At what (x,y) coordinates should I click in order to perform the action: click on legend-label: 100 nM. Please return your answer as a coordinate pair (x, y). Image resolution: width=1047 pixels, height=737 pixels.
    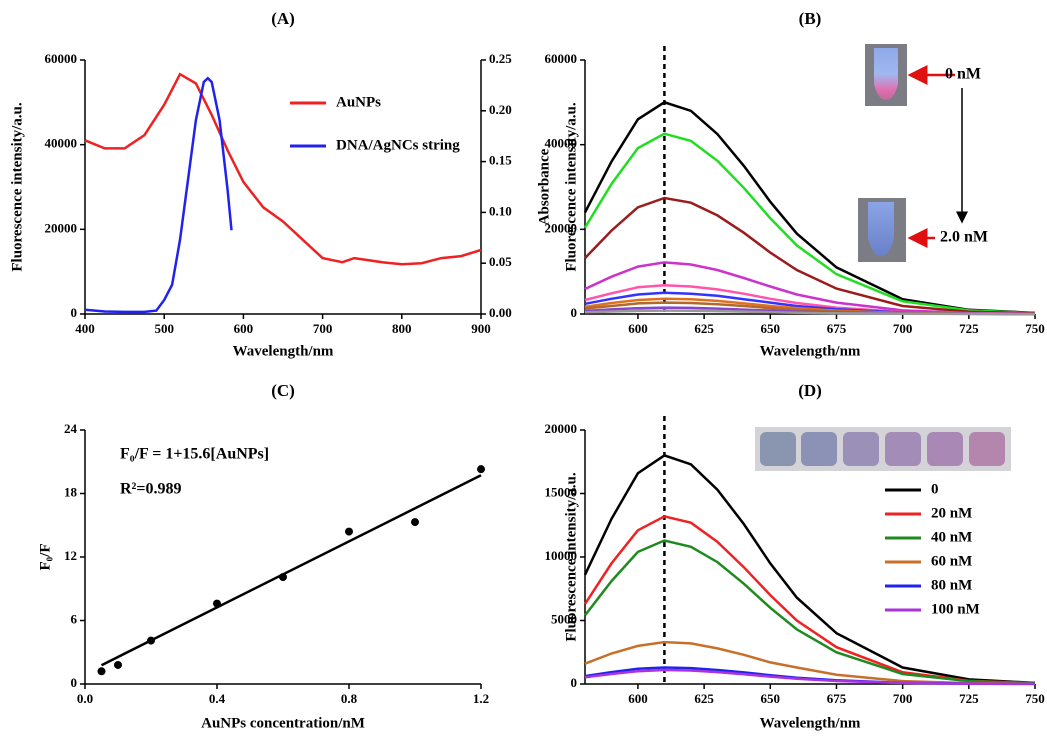
    Looking at the image, I should click on (955, 609).